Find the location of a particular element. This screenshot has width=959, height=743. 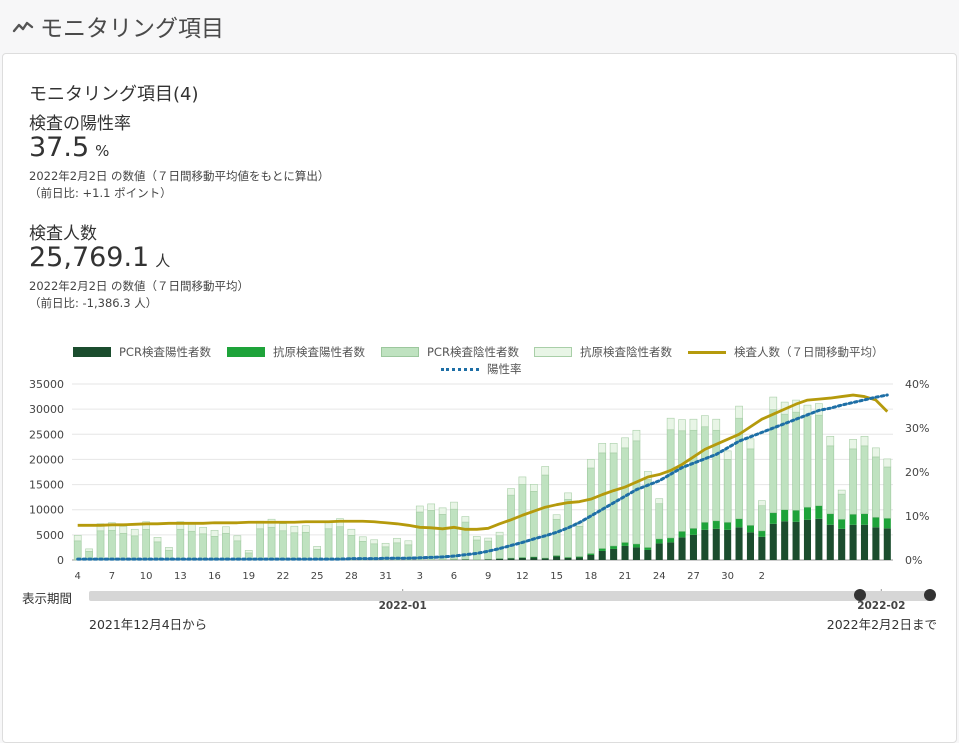

x-axis-tick-label: 4 is located at coordinates (78, 576).